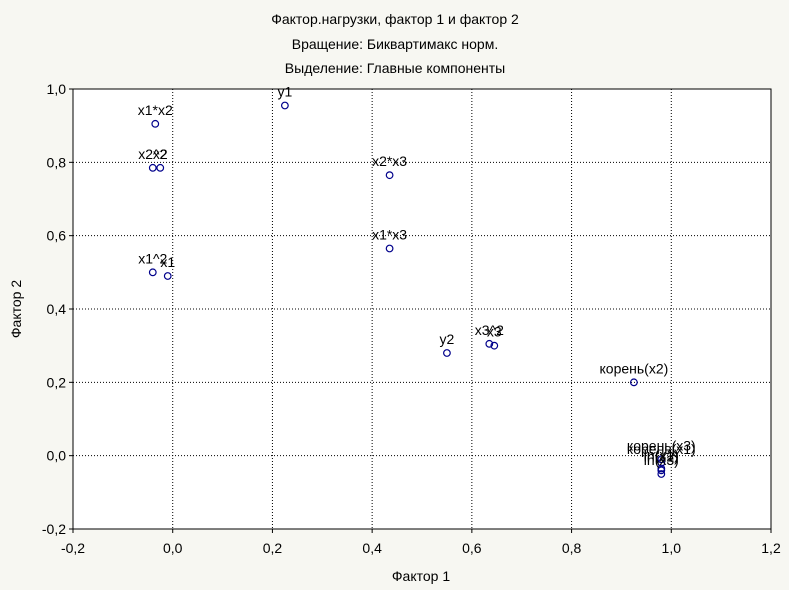 The image size is (789, 590). What do you see at coordinates (160, 154) in the screenshot?
I see `point-label: x2` at bounding box center [160, 154].